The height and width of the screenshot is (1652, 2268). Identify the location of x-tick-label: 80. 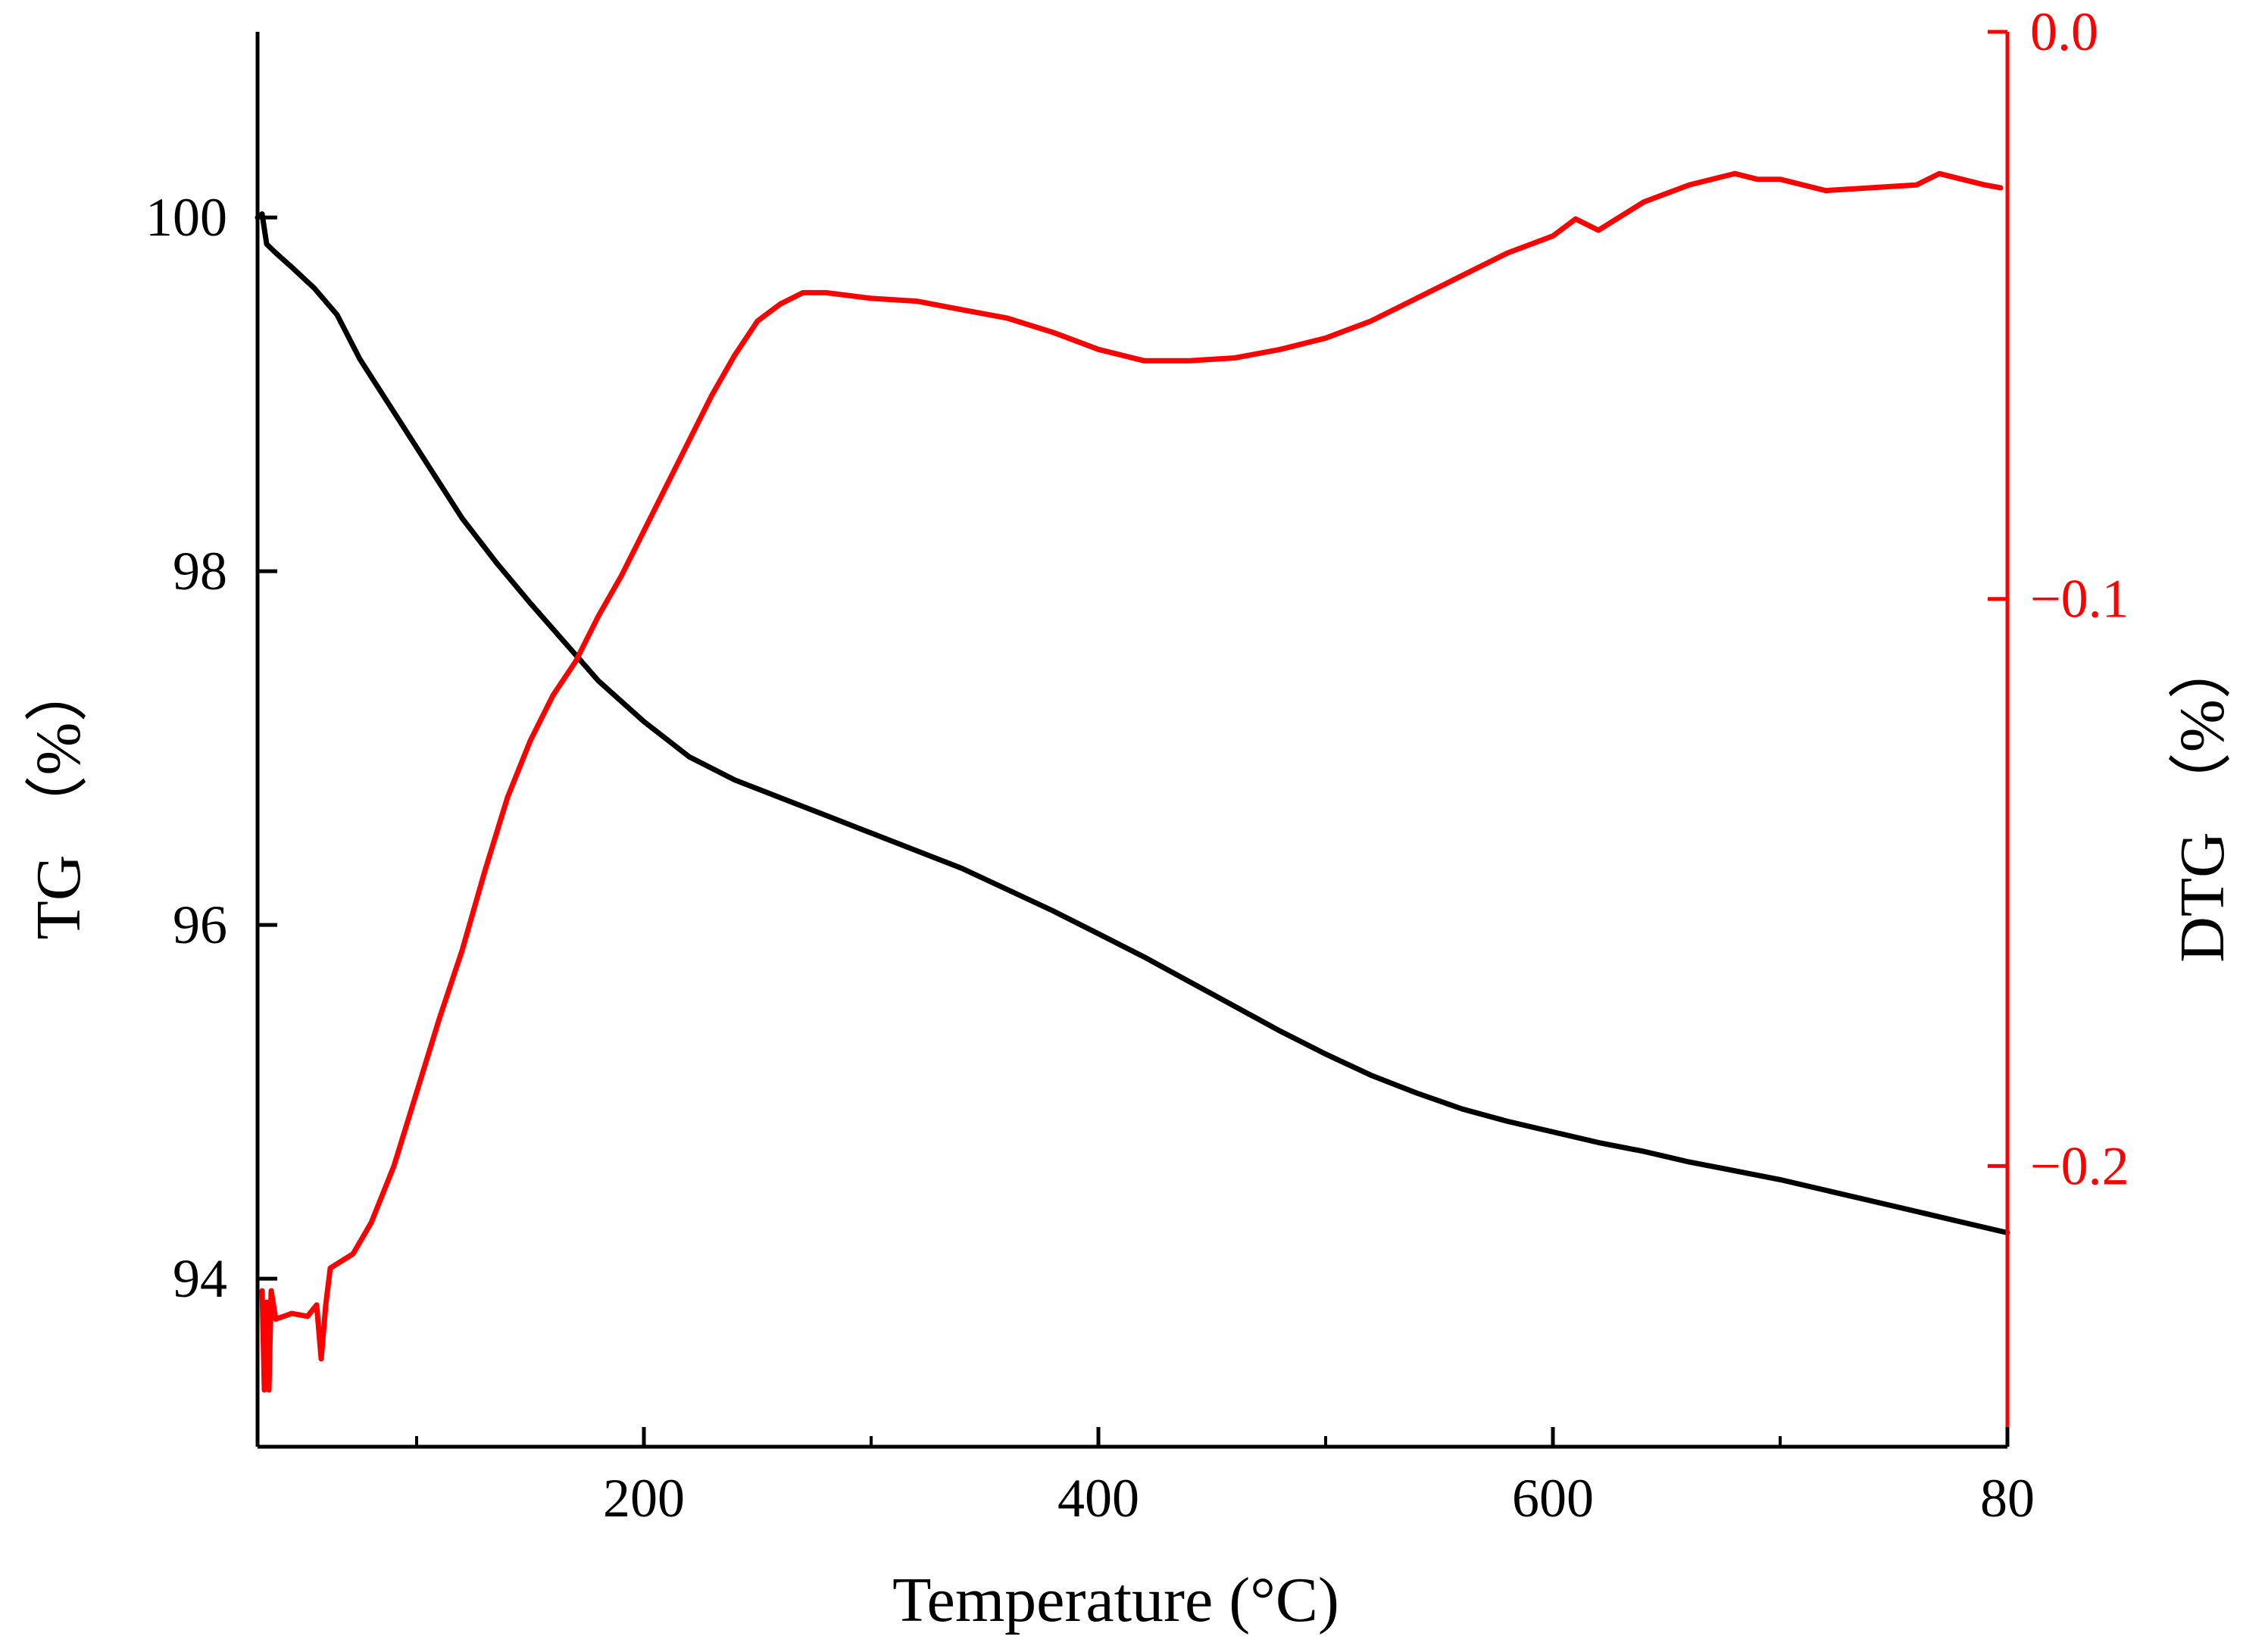
(2007, 1498).